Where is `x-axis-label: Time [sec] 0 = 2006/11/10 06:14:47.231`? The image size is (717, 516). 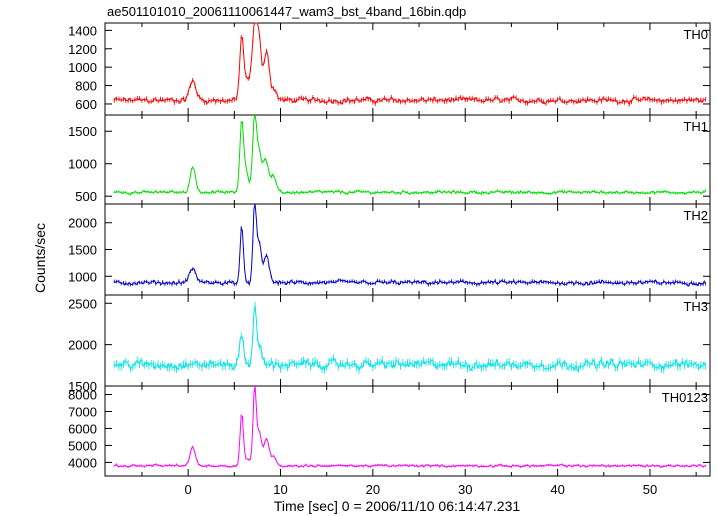 x-axis-label: Time [sec] 0 = 2006/11/10 06:14:47.231 is located at coordinates (397, 506).